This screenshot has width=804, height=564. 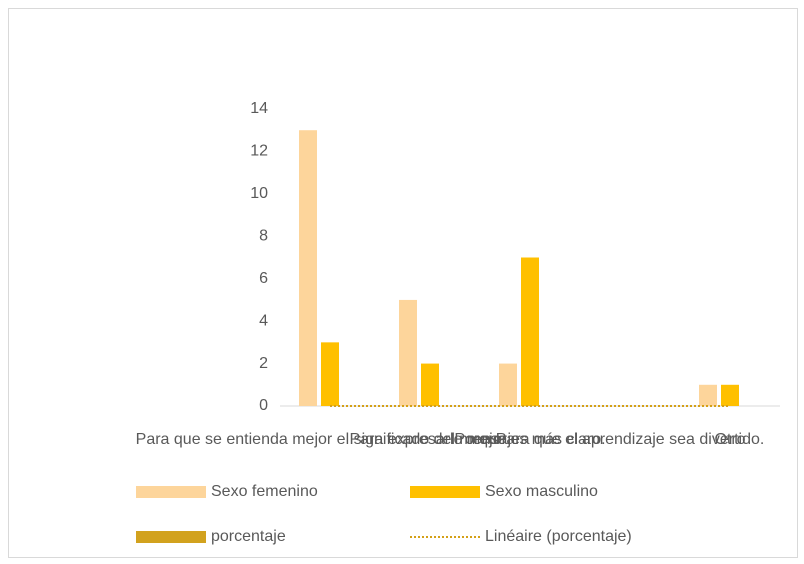 What do you see at coordinates (529, 439) in the screenshot?
I see `x-tick-label: Porque es más claro.` at bounding box center [529, 439].